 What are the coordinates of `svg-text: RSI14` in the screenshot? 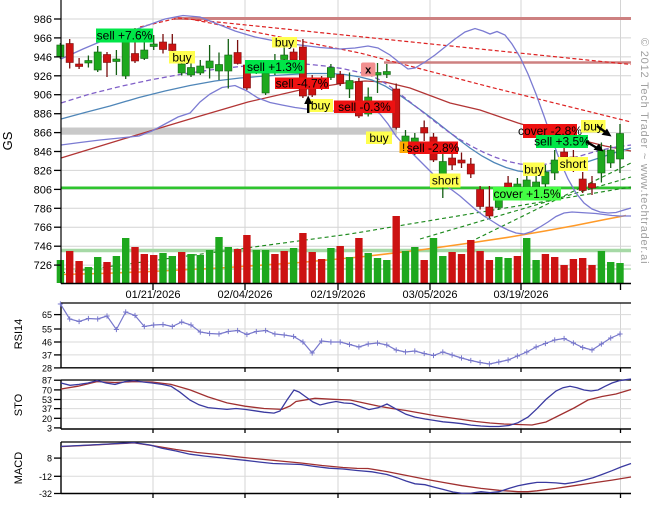 It's located at (19, 334).